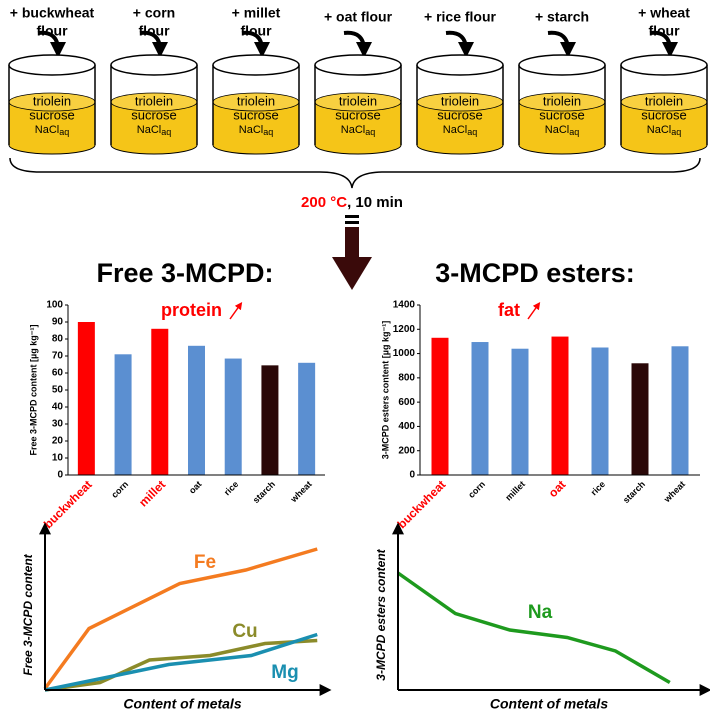 This screenshot has width=710, height=715. I want to click on y-tick-label: 60, so click(58, 373).